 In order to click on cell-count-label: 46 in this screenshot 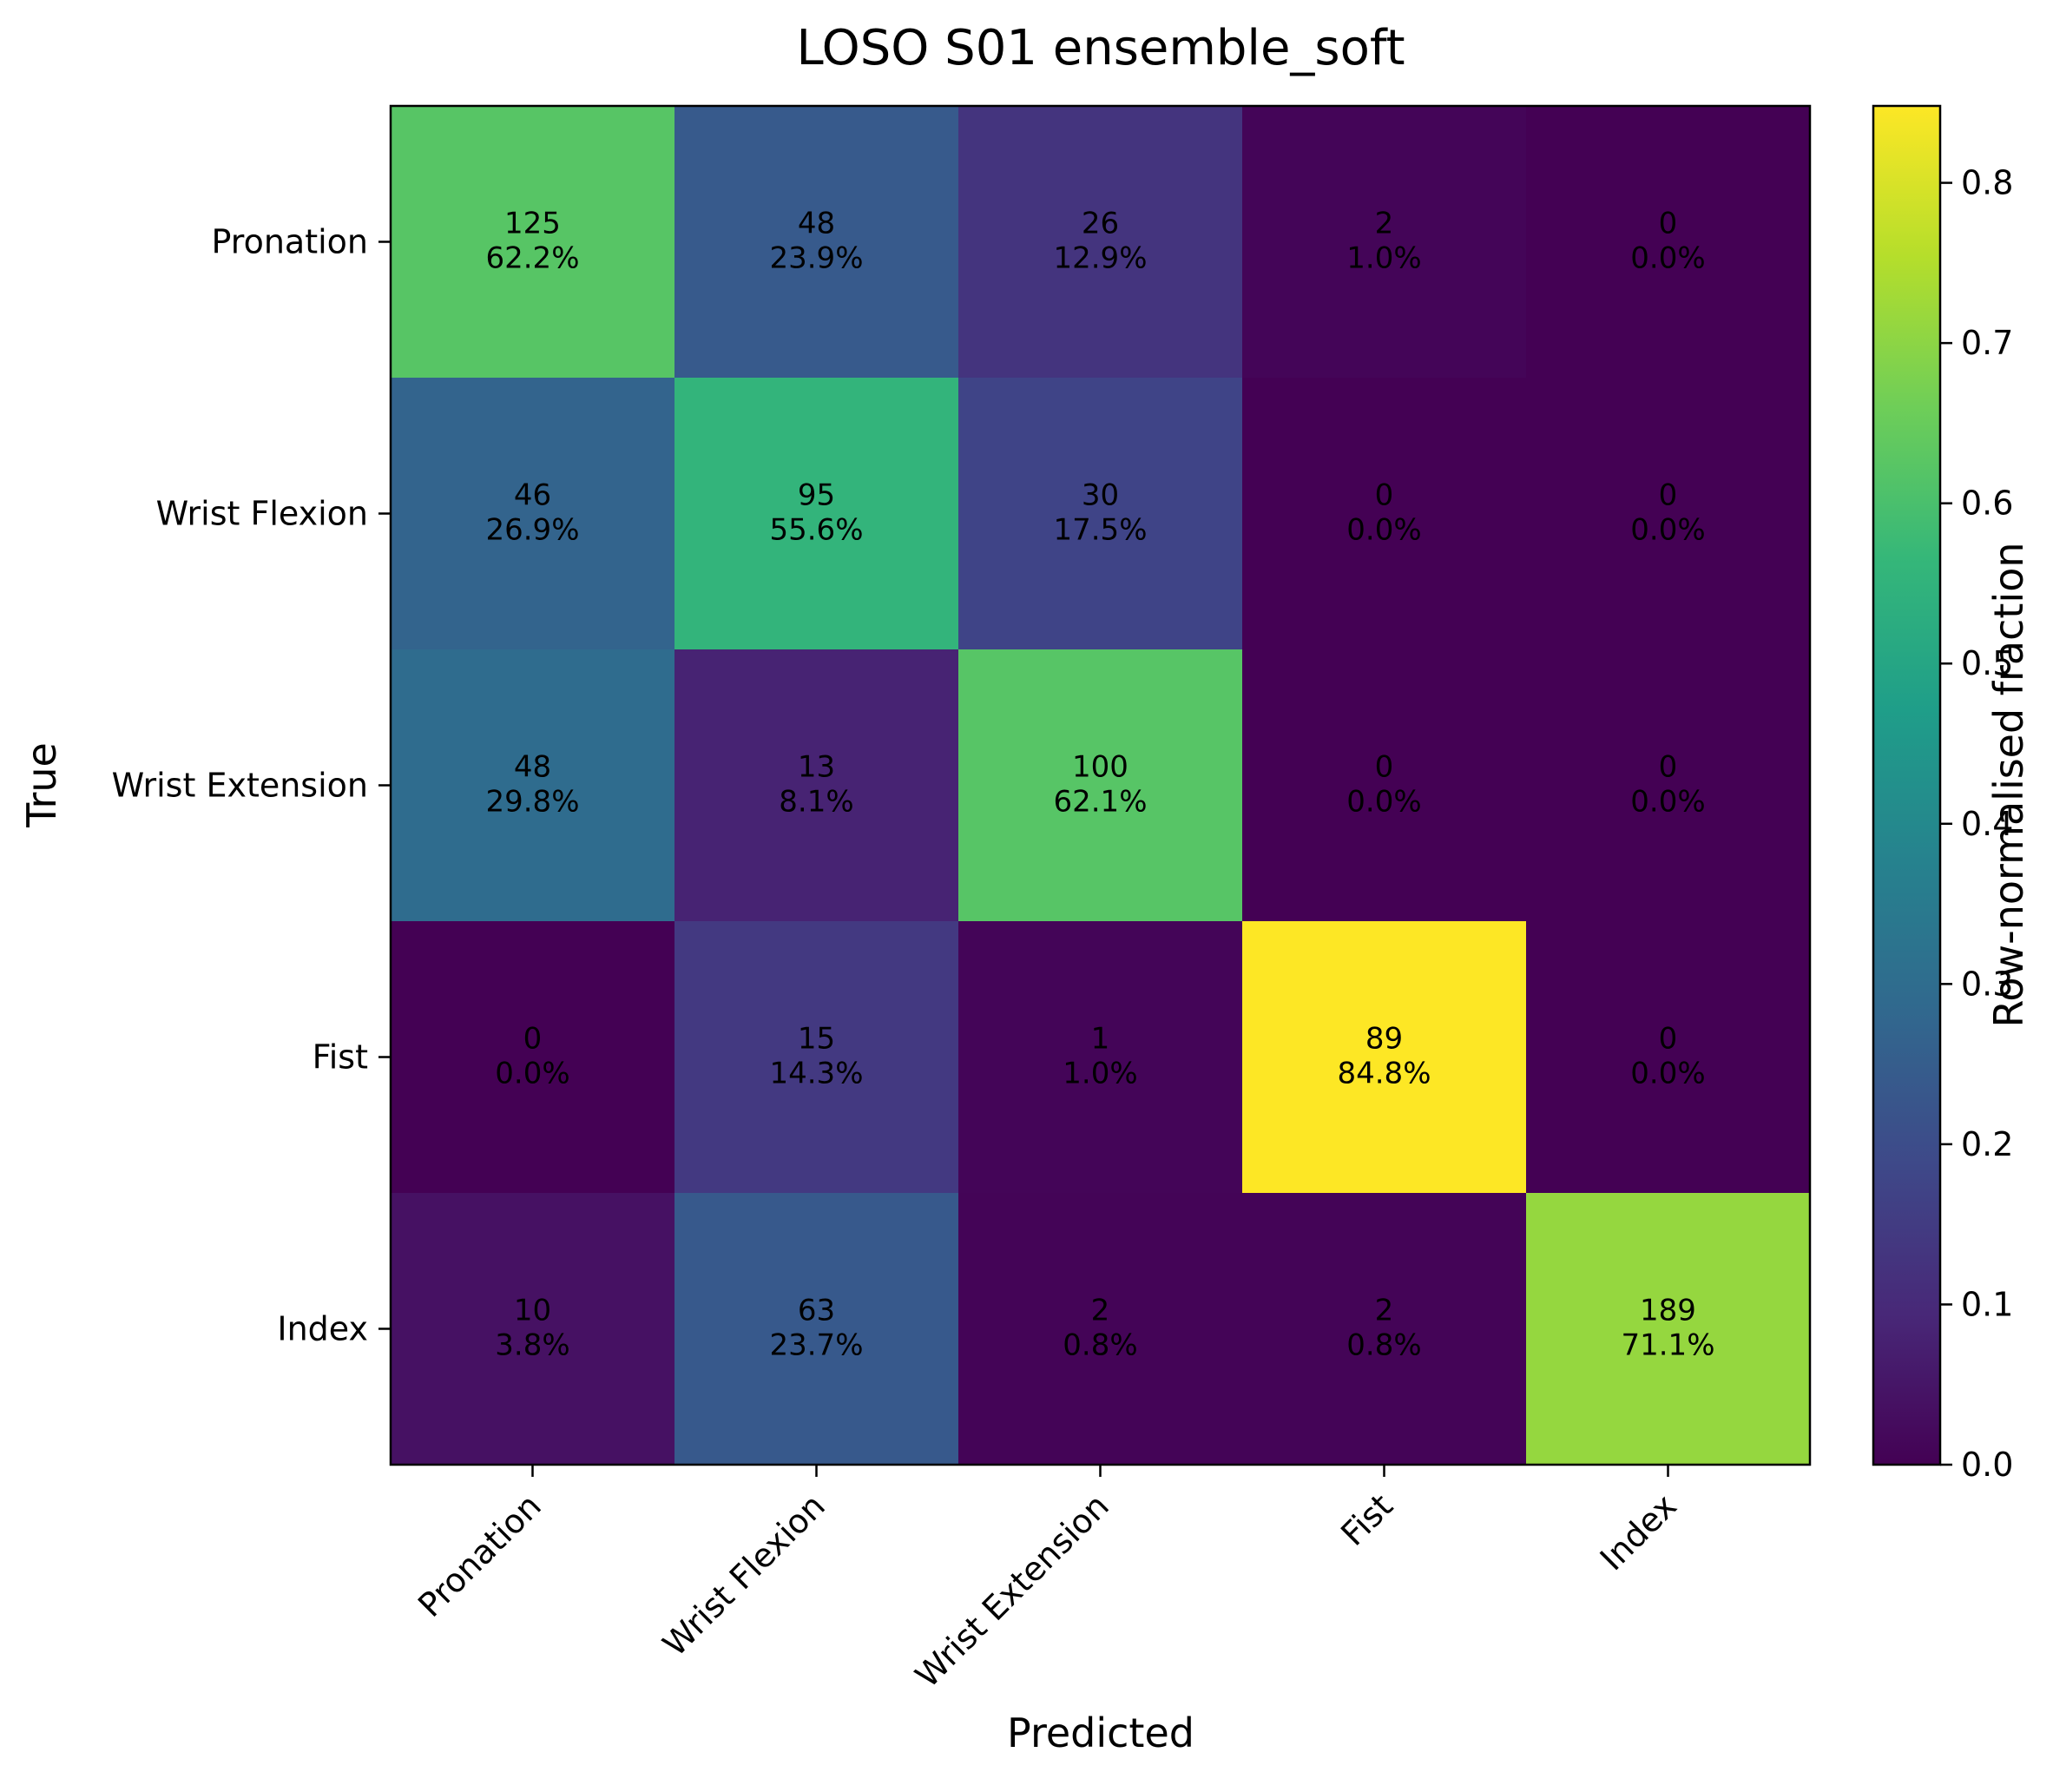, I will do `click(533, 495)`.